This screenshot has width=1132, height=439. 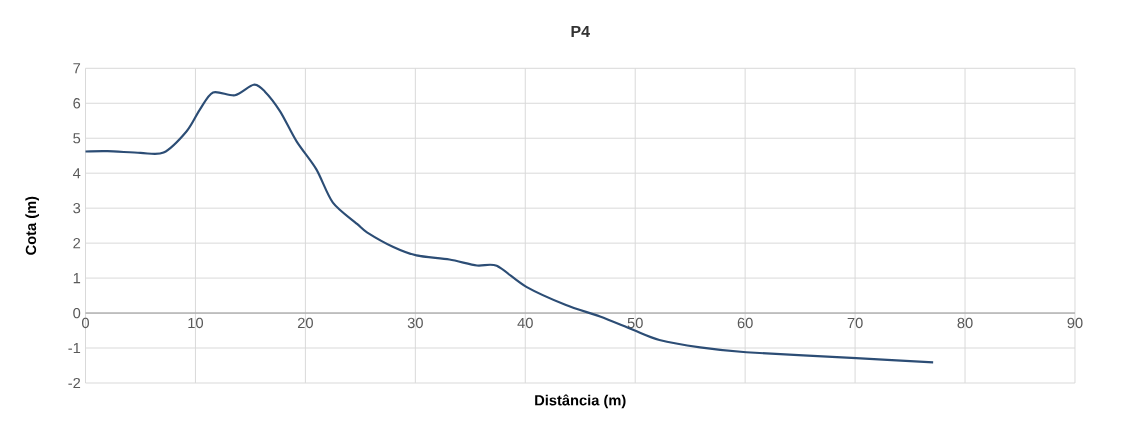 What do you see at coordinates (305, 323) in the screenshot?
I see `x-tick-label: 20` at bounding box center [305, 323].